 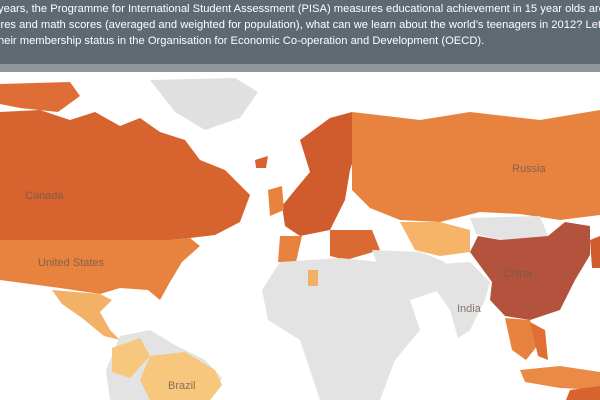 I want to click on header-divider, so click(x=300, y=68).